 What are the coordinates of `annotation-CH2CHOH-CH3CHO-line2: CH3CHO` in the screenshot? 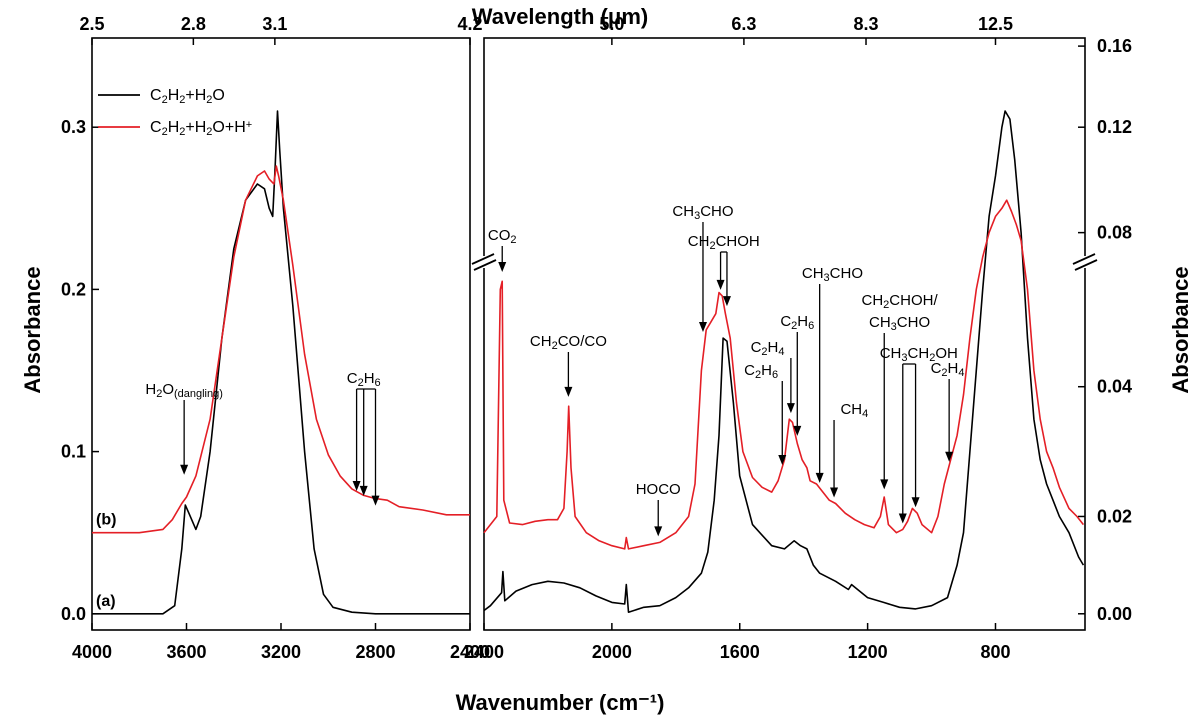 It's located at (899, 323).